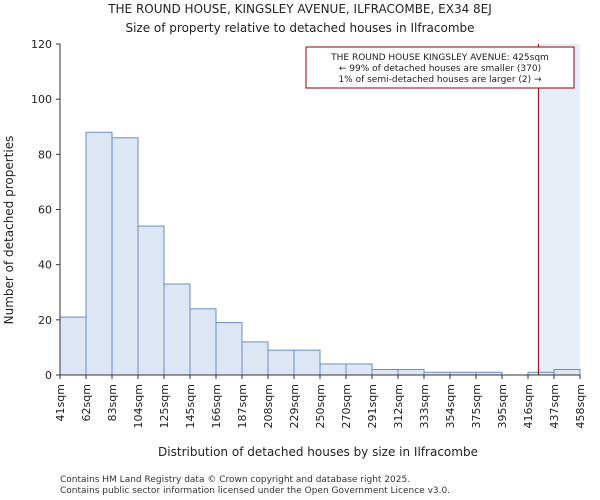 The height and width of the screenshot is (500, 600). Describe the element at coordinates (112, 402) in the screenshot. I see `x-tick-label: 83sqm` at that location.